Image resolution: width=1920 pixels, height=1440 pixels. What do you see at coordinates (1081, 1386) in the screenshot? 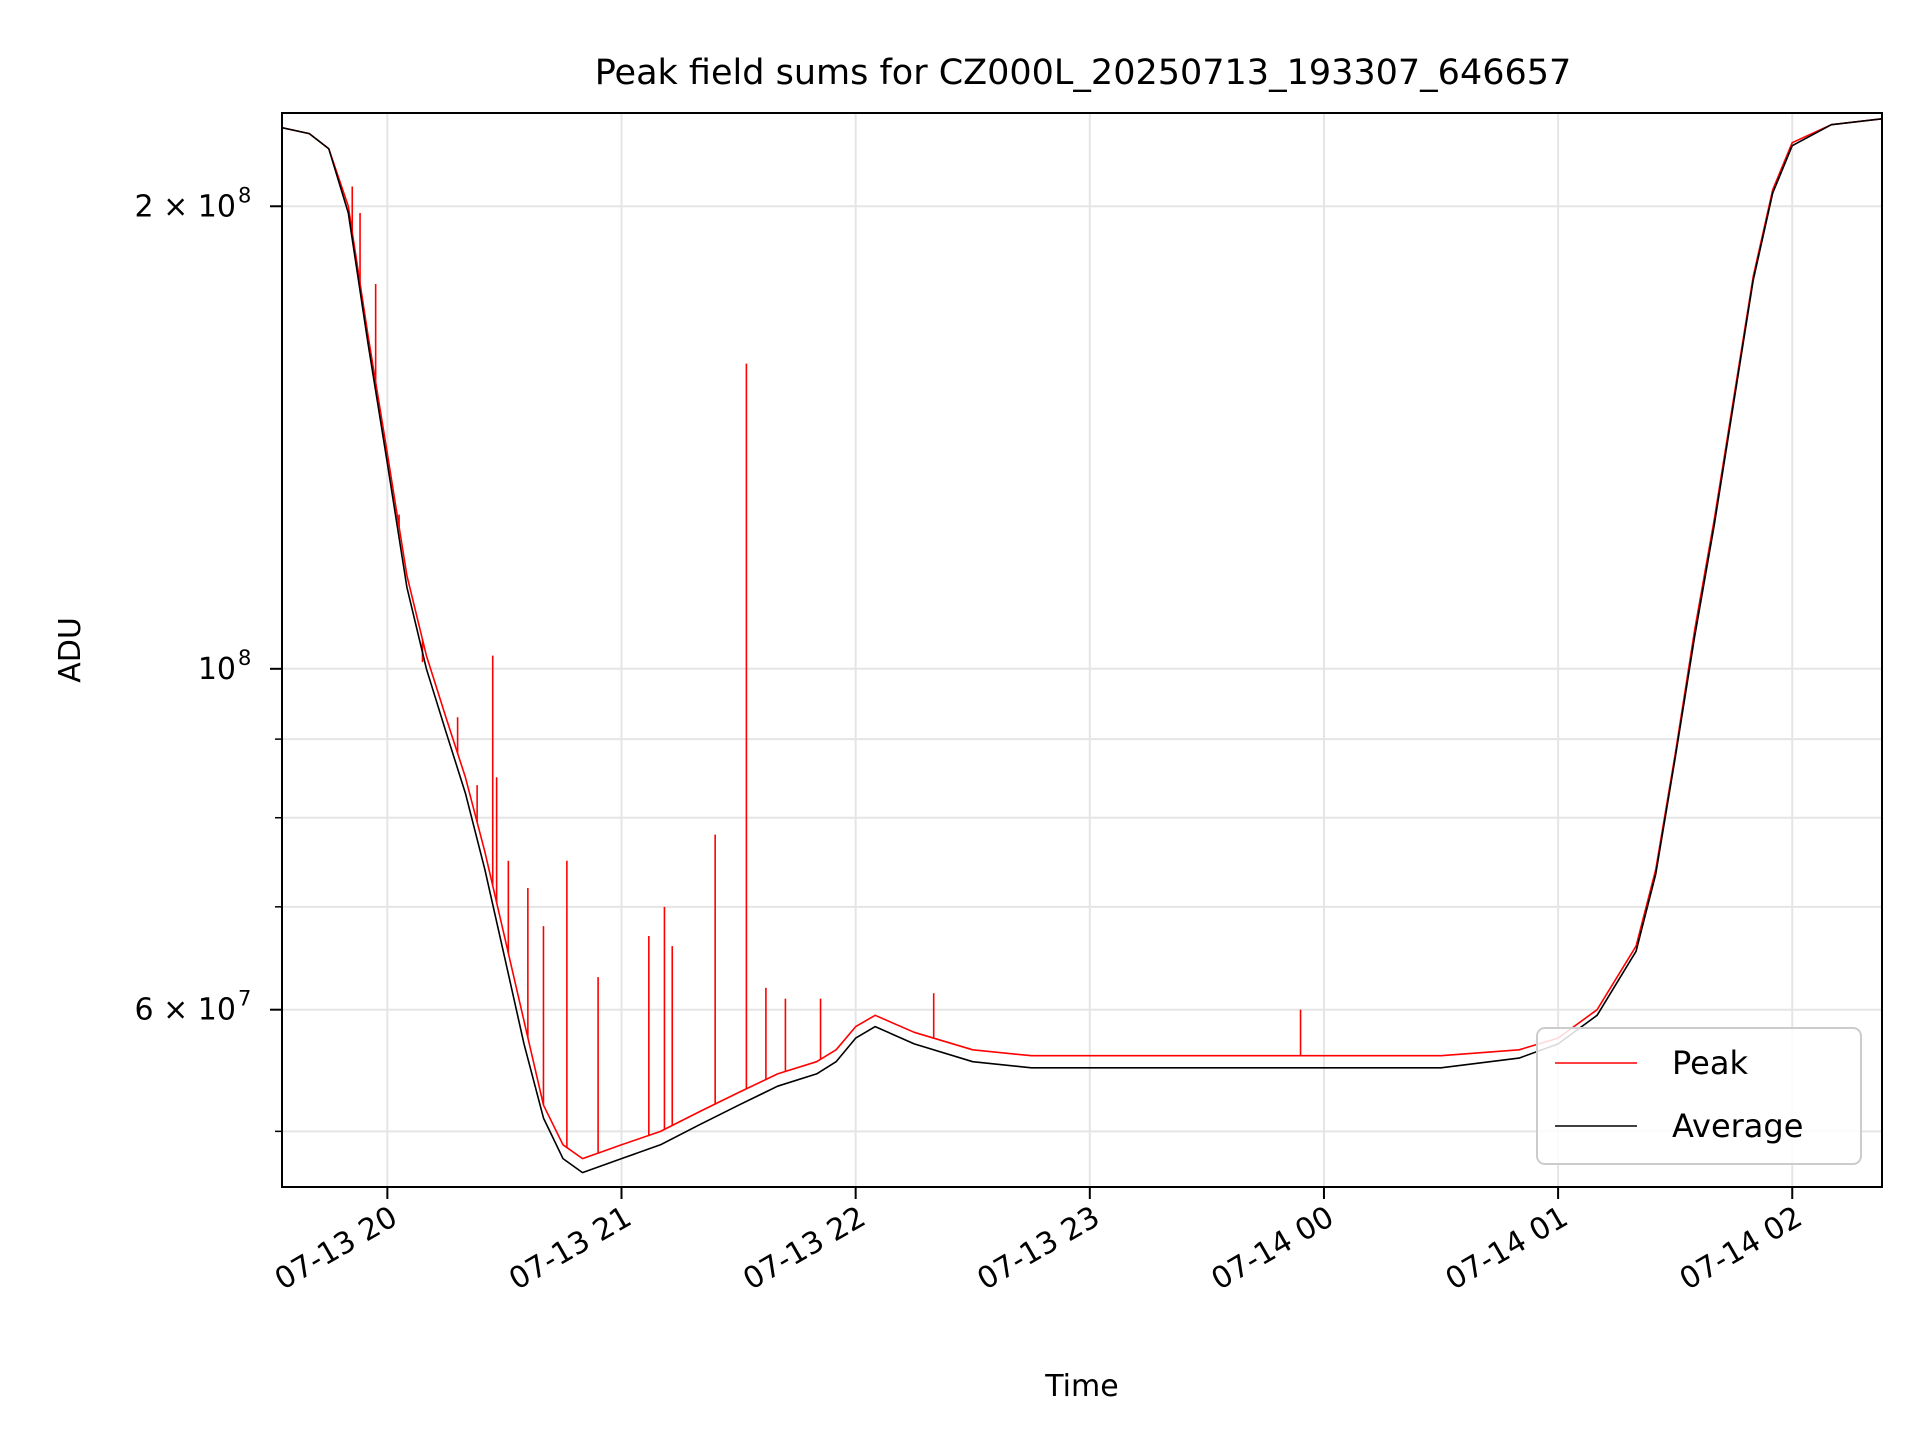
I see `x-axis-label: Time` at bounding box center [1081, 1386].